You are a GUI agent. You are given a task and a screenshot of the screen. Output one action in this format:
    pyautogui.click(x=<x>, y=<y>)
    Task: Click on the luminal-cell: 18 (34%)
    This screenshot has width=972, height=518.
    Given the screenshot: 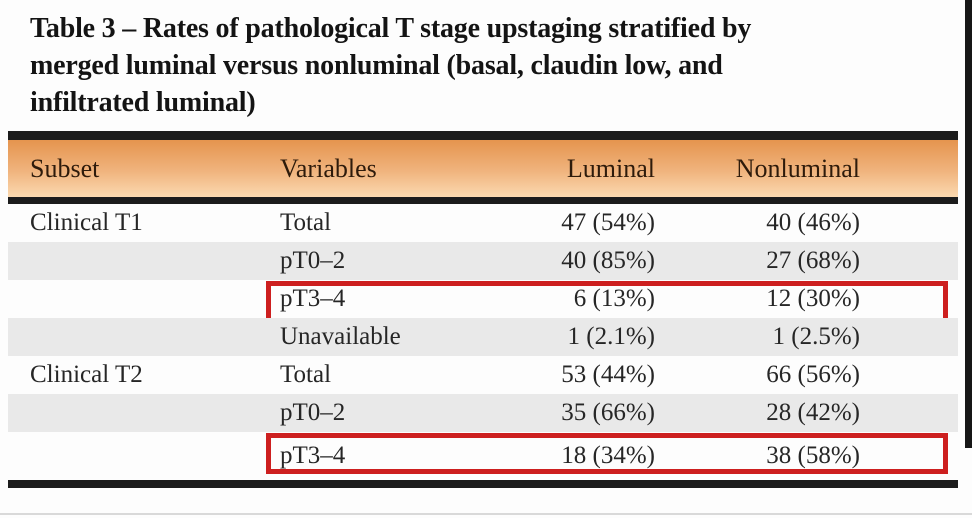 What is the action you would take?
    pyautogui.click(x=608, y=455)
    